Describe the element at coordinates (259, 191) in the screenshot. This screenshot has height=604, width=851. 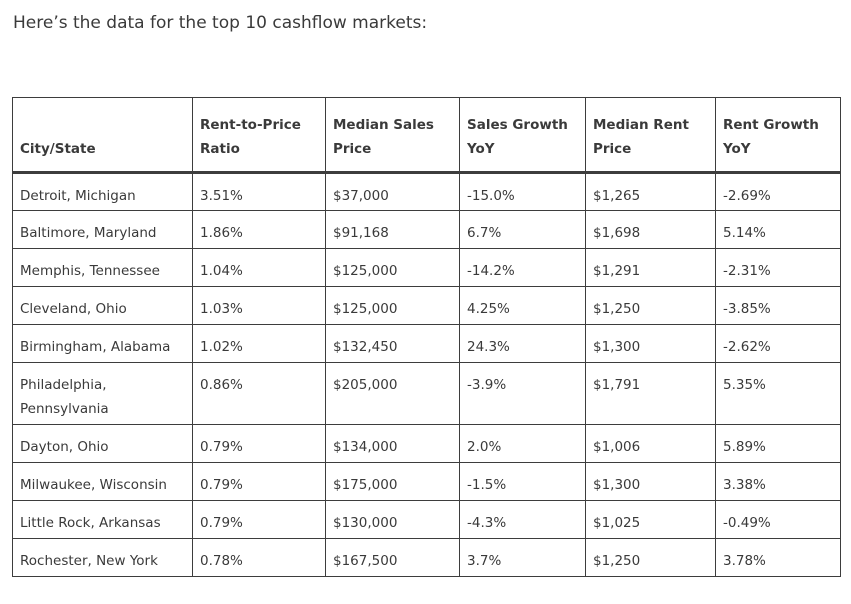
I see `cell-rent-to-price-ratio: 3.51%` at that location.